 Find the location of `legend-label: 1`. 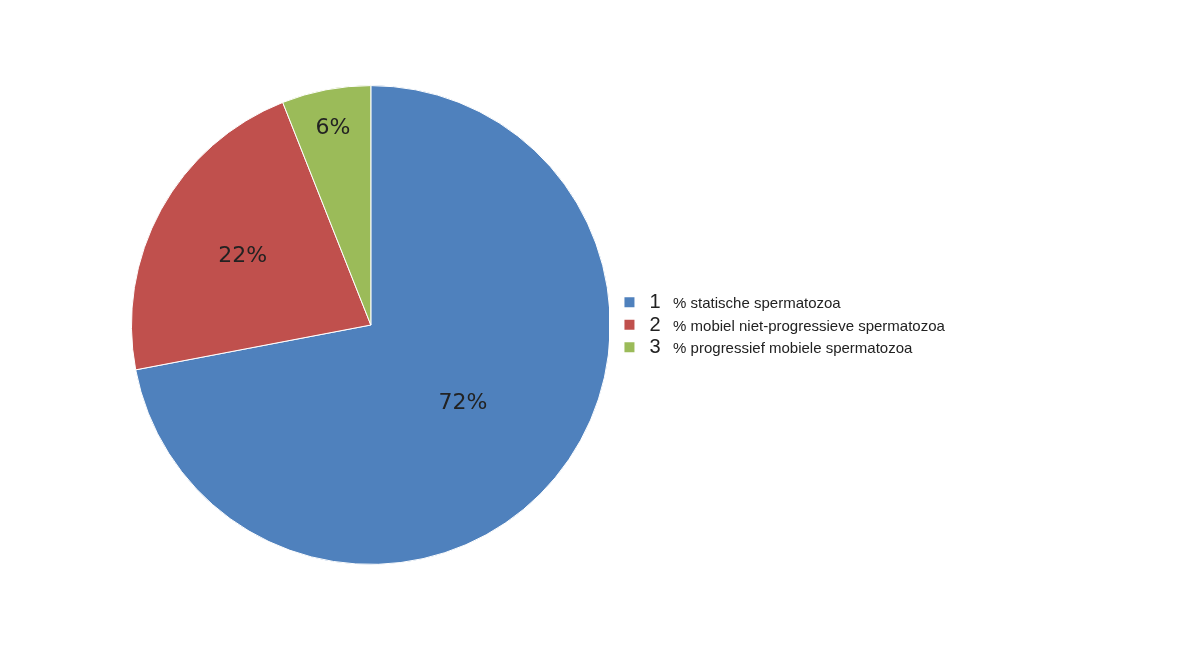

legend-label: 1 is located at coordinates (655, 301).